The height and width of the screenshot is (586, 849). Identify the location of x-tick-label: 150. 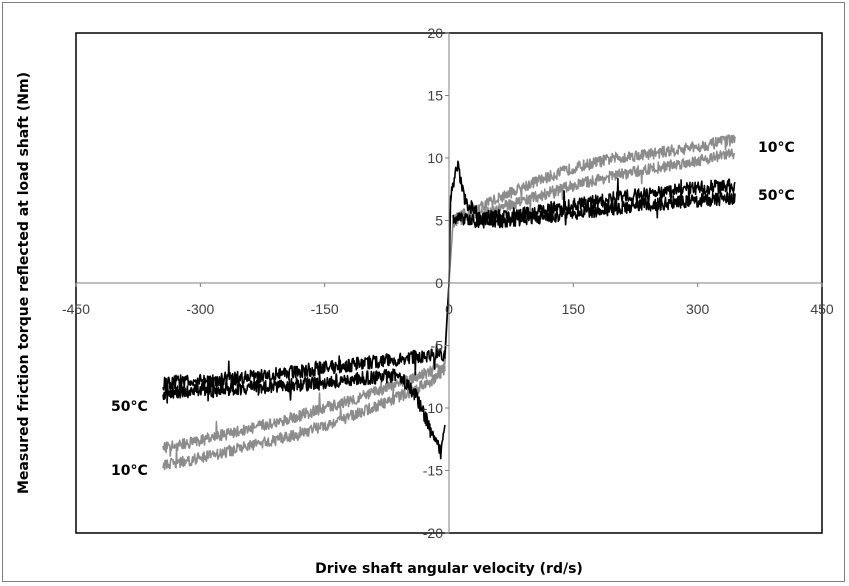
(574, 309).